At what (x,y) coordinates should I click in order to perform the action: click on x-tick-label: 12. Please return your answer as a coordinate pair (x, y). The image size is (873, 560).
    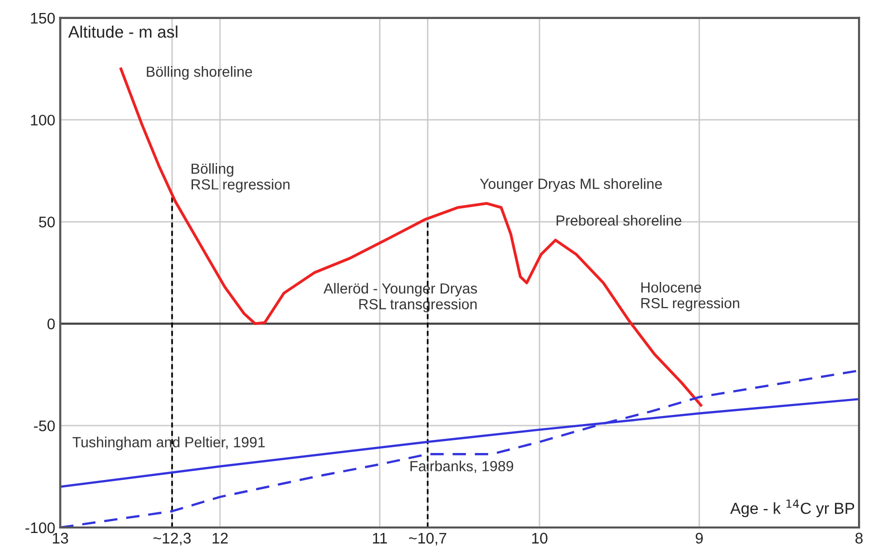
    Looking at the image, I should click on (220, 538).